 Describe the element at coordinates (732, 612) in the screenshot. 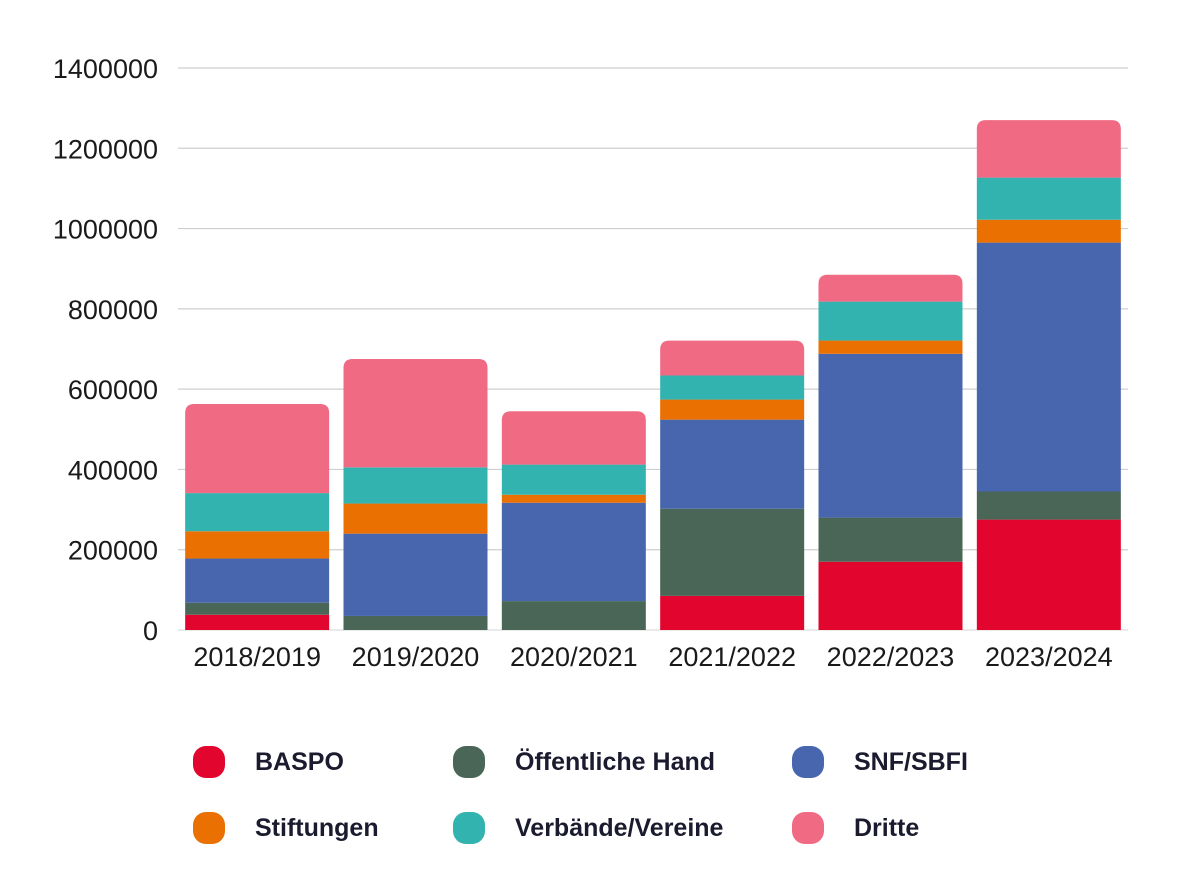

I see `bar-2021-2022-baspo` at that location.